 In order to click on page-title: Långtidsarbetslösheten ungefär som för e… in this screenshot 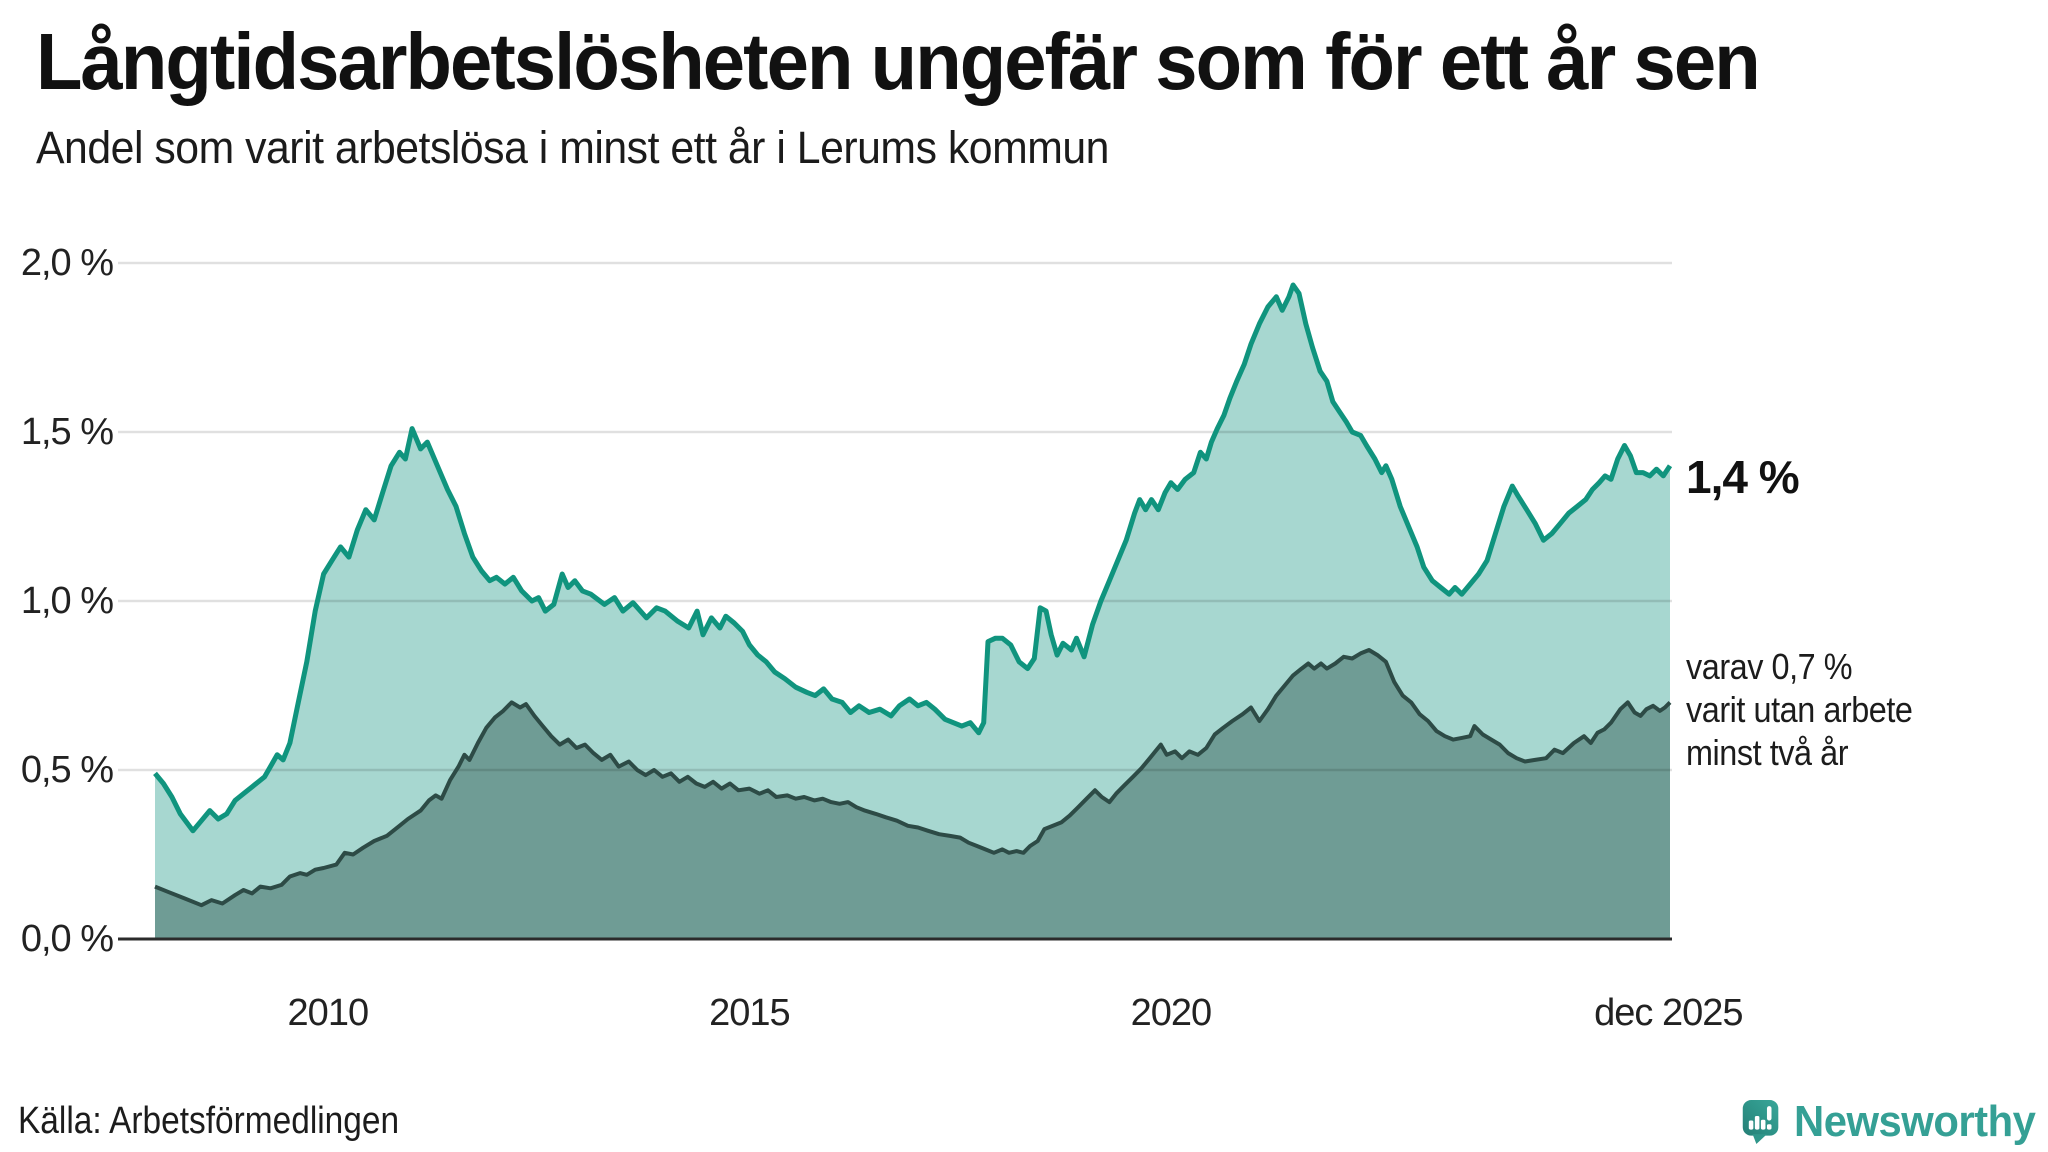, I will do `click(898, 61)`.